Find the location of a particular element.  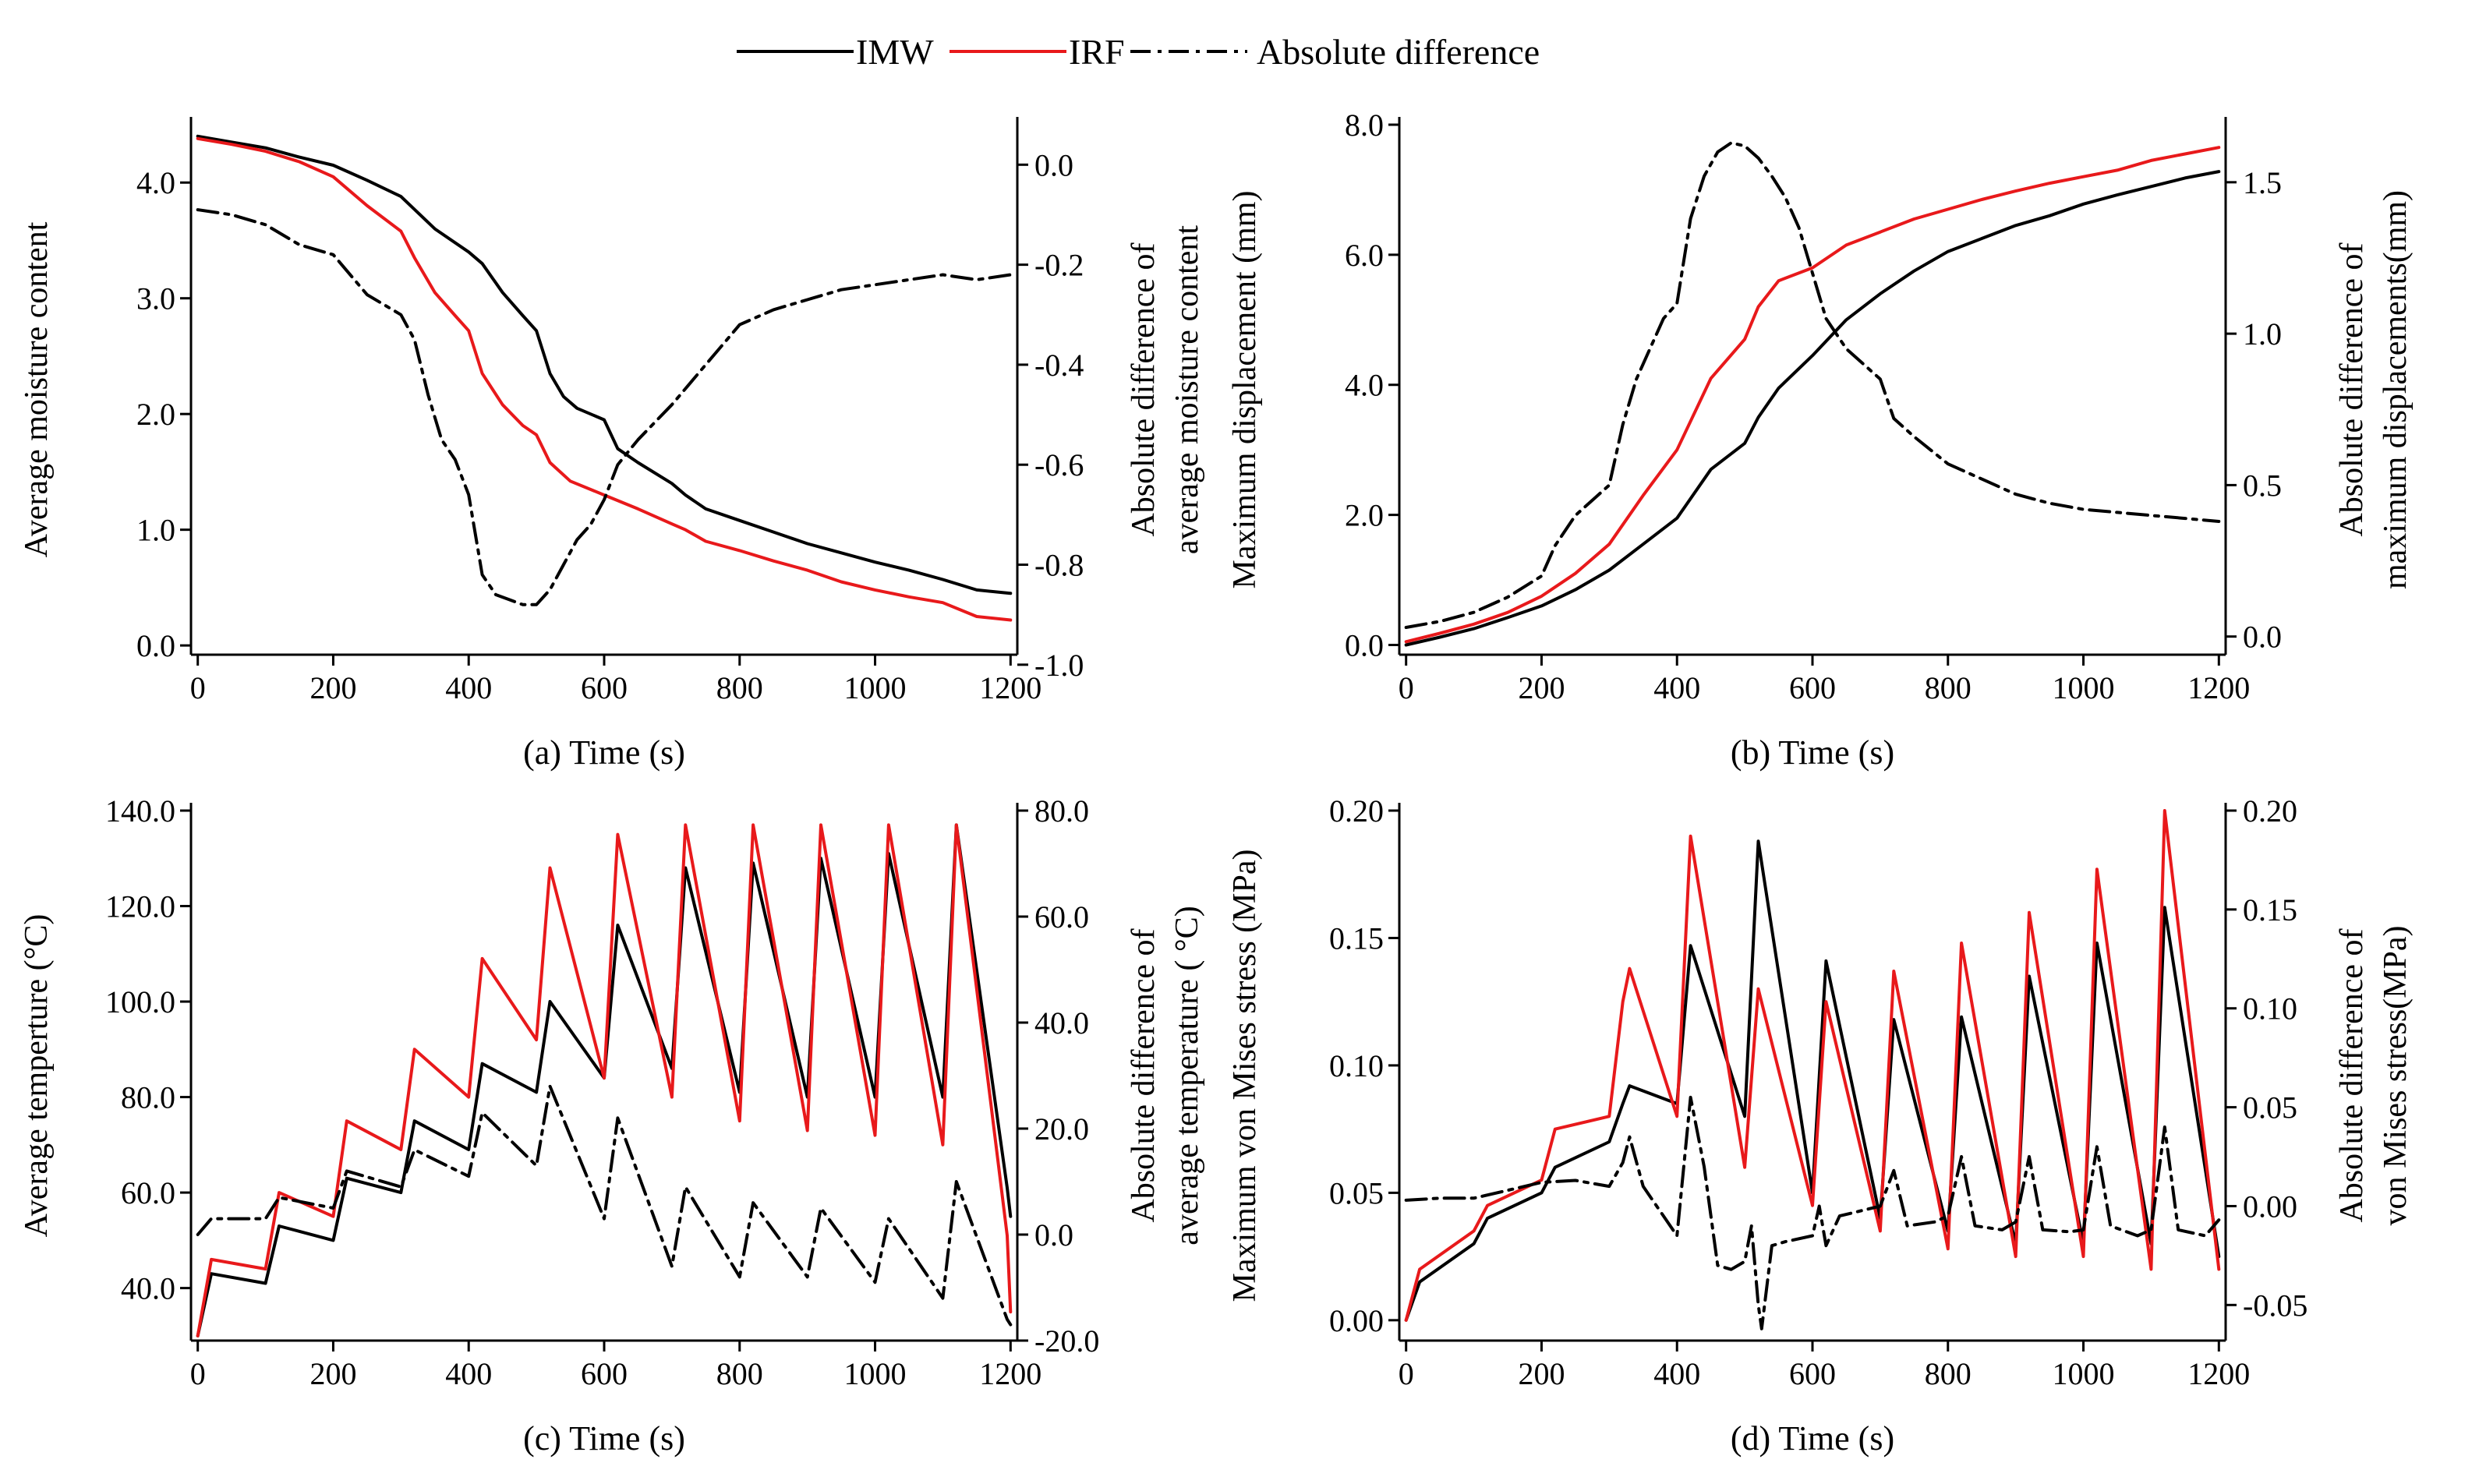

chart-a-y2-tick-label: -1.0 is located at coordinates (1059, 665).